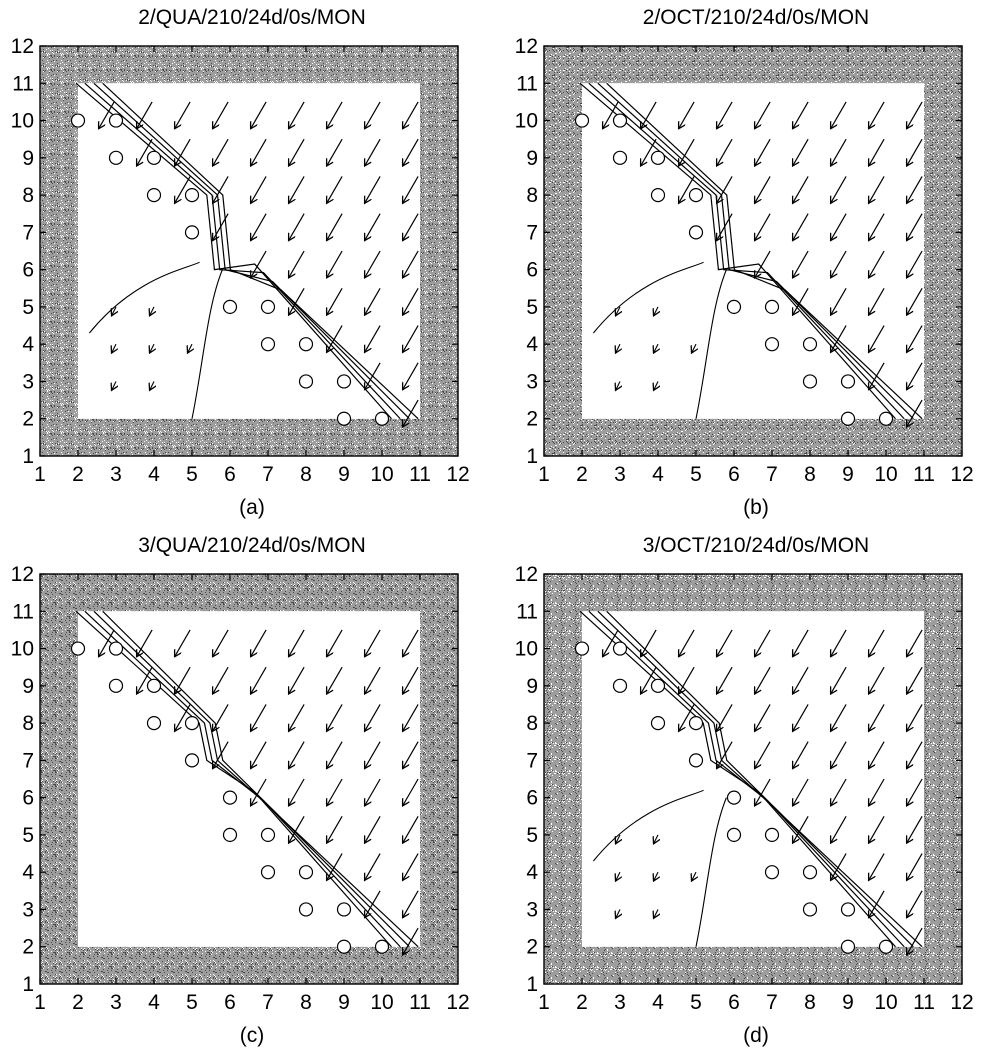 The width and height of the screenshot is (1008, 1057). What do you see at coordinates (532, 195) in the screenshot?
I see `y-tick-label: 8` at bounding box center [532, 195].